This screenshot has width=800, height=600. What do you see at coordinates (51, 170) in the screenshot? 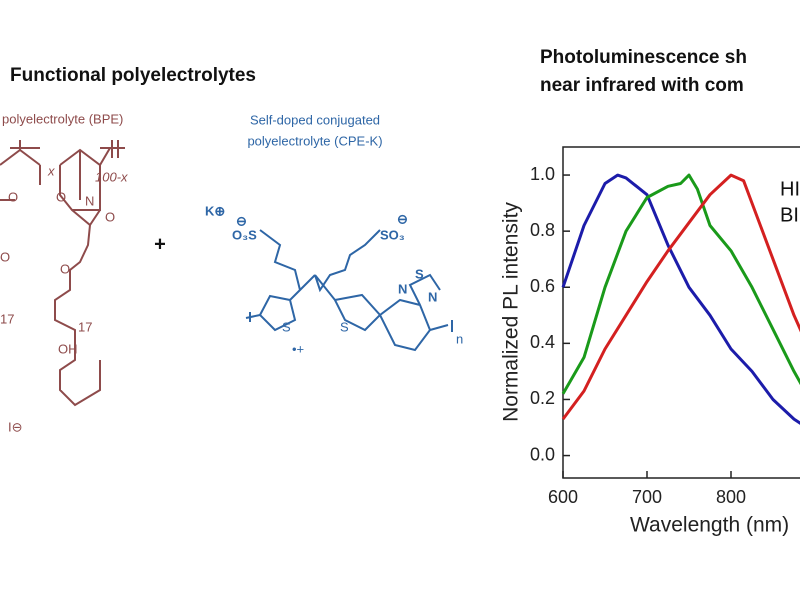
I see `bpe-label: x` at bounding box center [51, 170].